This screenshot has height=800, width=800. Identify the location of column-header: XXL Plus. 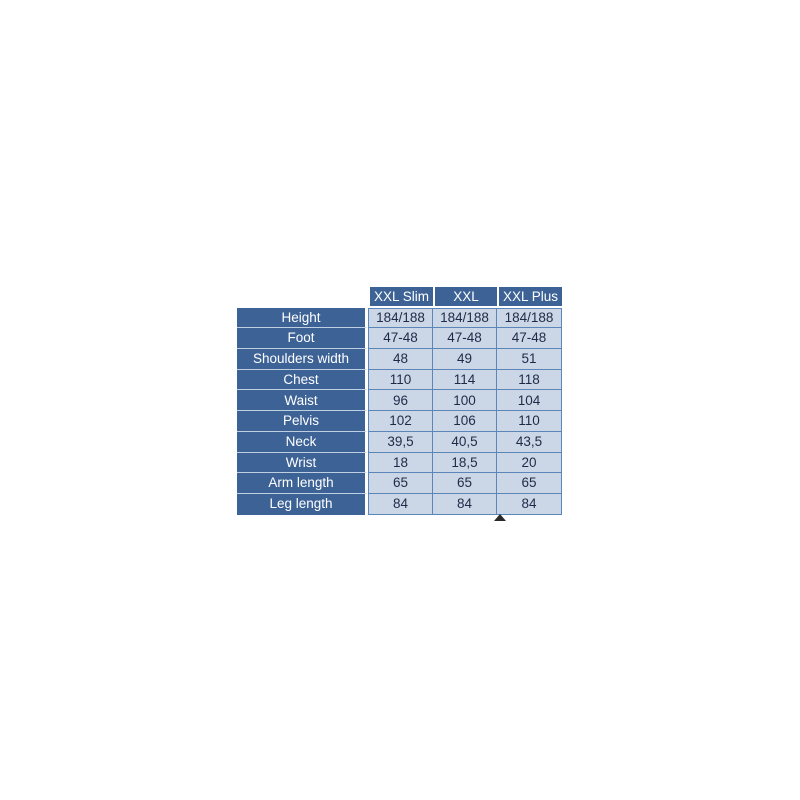
(529, 297).